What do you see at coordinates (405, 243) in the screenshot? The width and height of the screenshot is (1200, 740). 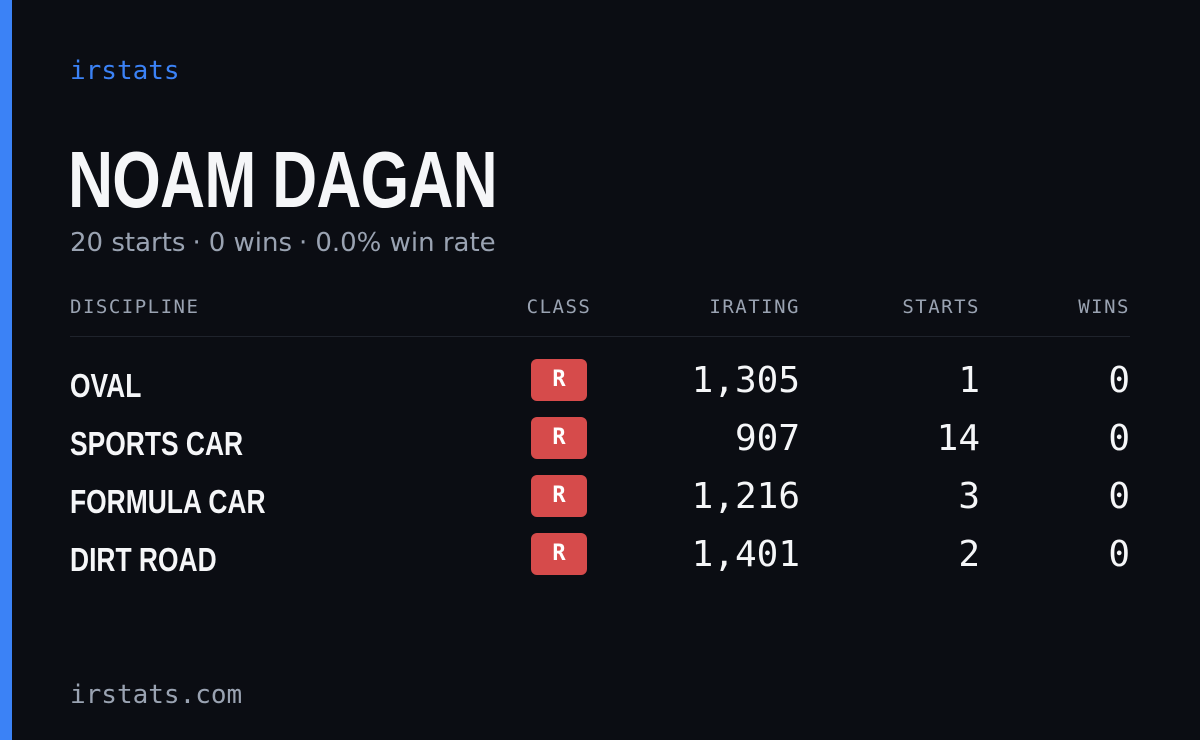 I see `win-rate-summary: 0.0% win rate` at bounding box center [405, 243].